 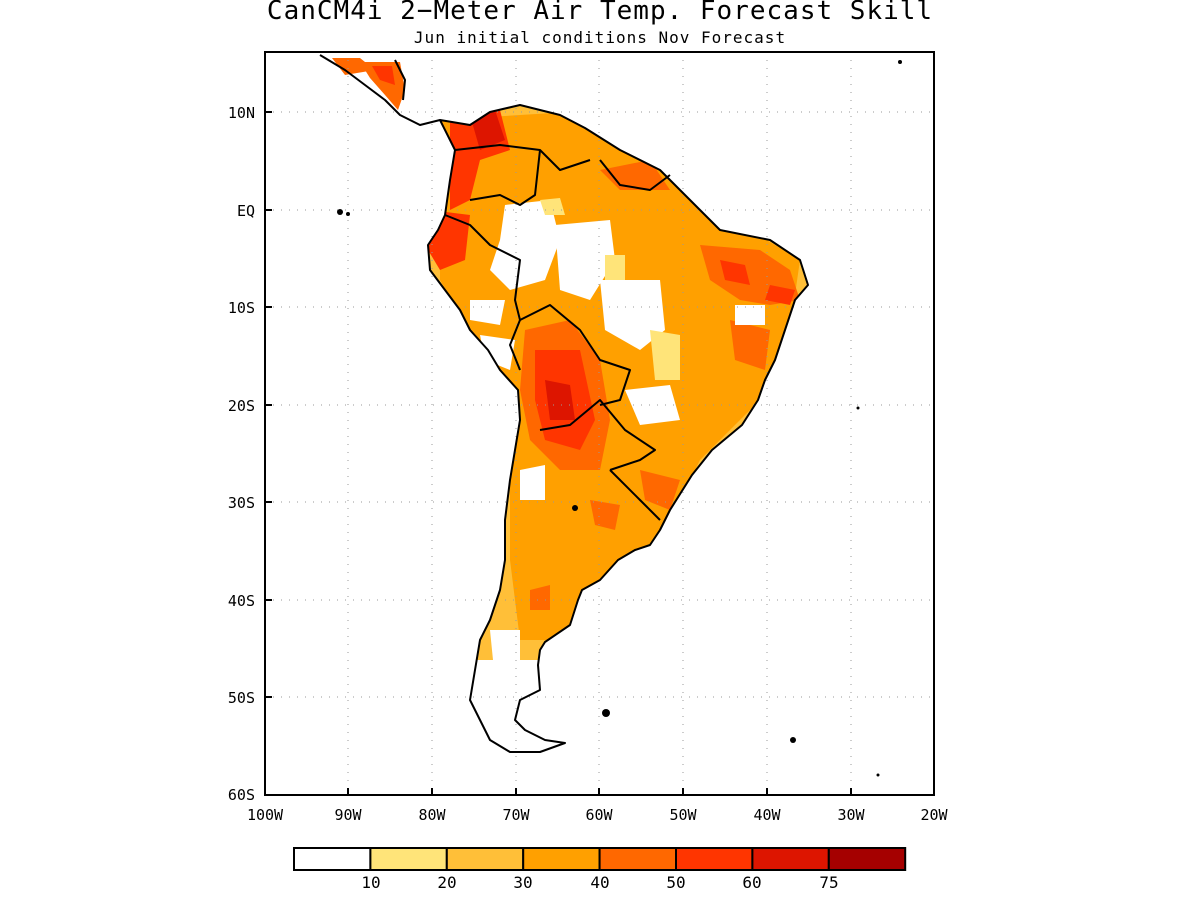 What do you see at coordinates (828, 882) in the screenshot?
I see `colorbar-label: 75` at bounding box center [828, 882].